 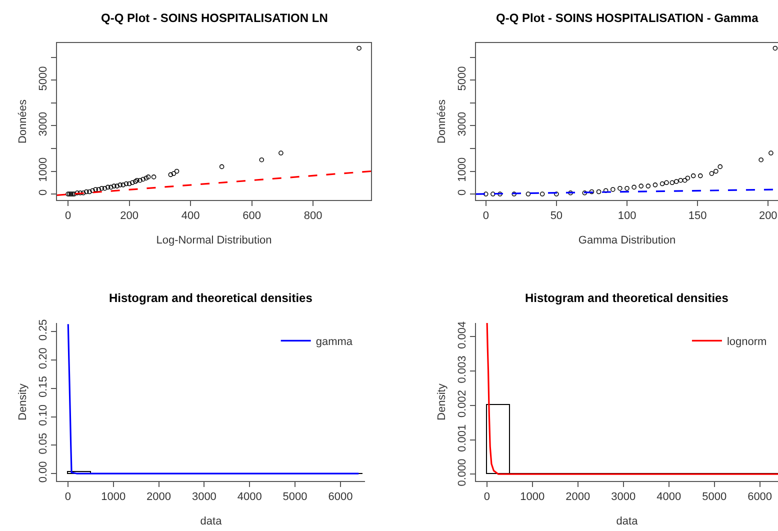 What do you see at coordinates (697, 216) in the screenshot?
I see `x-tick-label: 150` at bounding box center [697, 216].